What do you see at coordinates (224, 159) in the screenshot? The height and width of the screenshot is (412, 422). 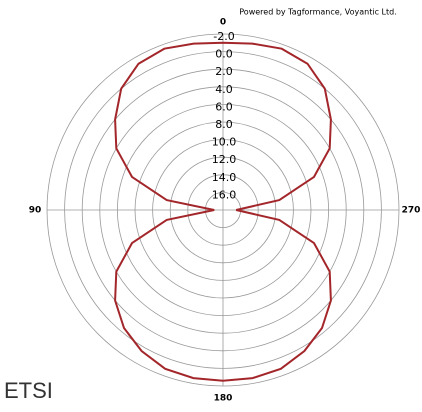 I see `r-tick-label: 12.0` at bounding box center [224, 159].